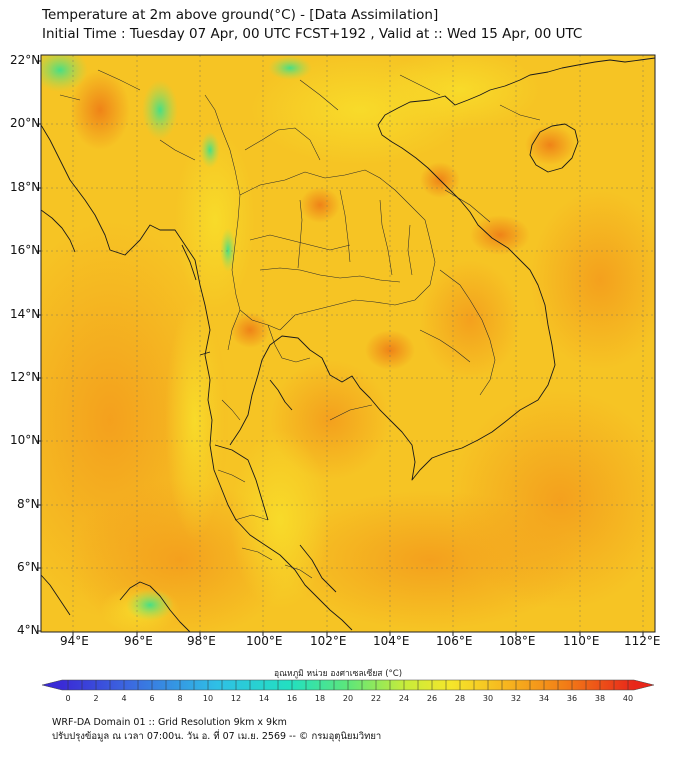  Describe the element at coordinates (201, 641) in the screenshot. I see `lon-label-98e: 98°E` at that location.